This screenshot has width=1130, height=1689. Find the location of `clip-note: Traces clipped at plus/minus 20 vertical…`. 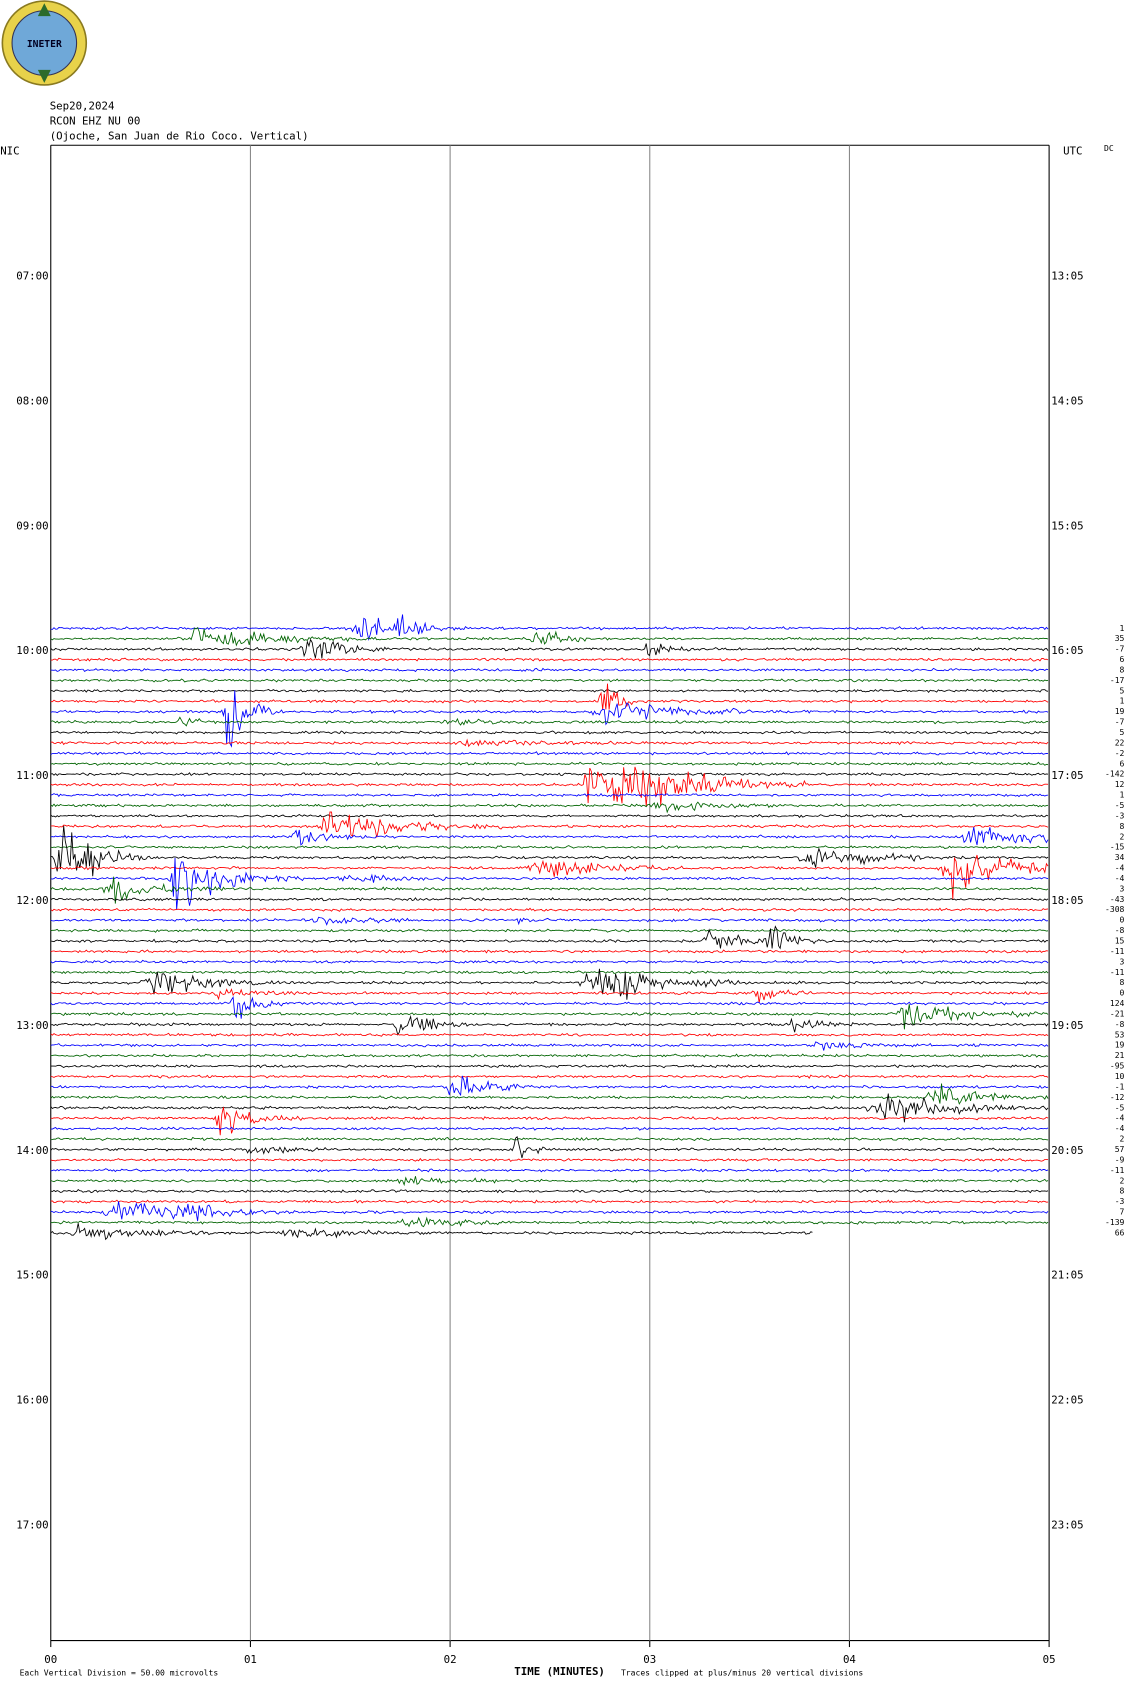

clip-note: Traces clipped at plus/minus 20 vertical… is located at coordinates (742, 1672).